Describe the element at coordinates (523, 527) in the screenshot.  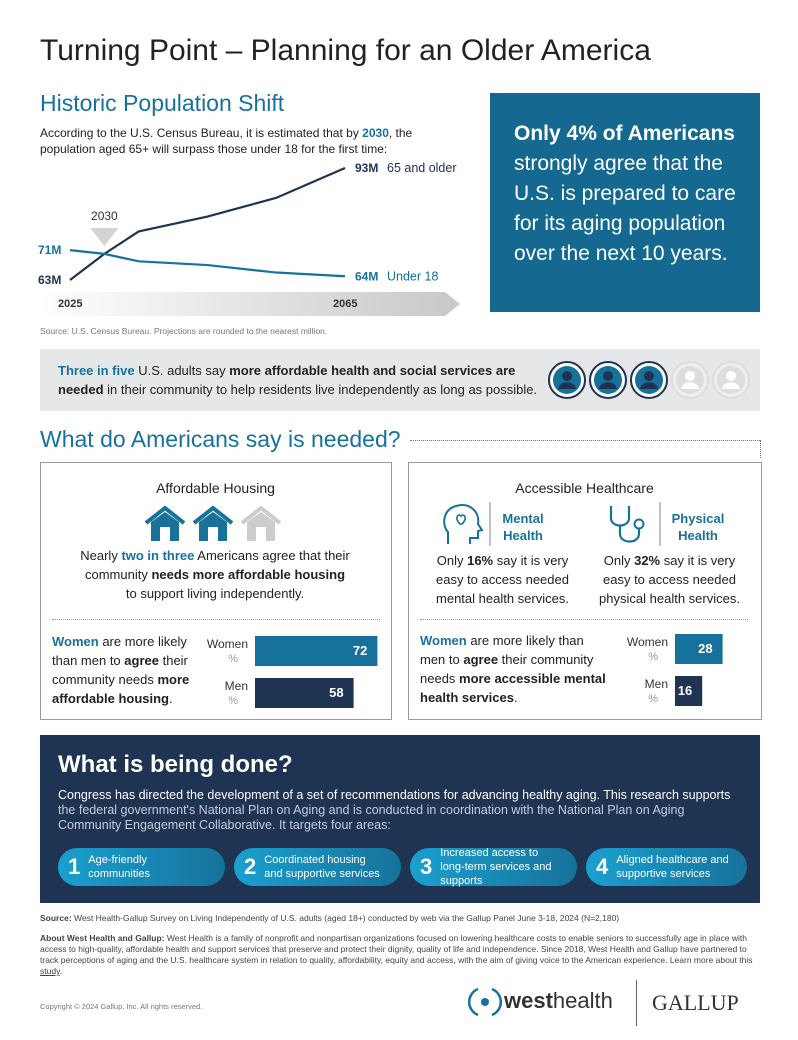
I see `mental-label: Mental Health` at that location.